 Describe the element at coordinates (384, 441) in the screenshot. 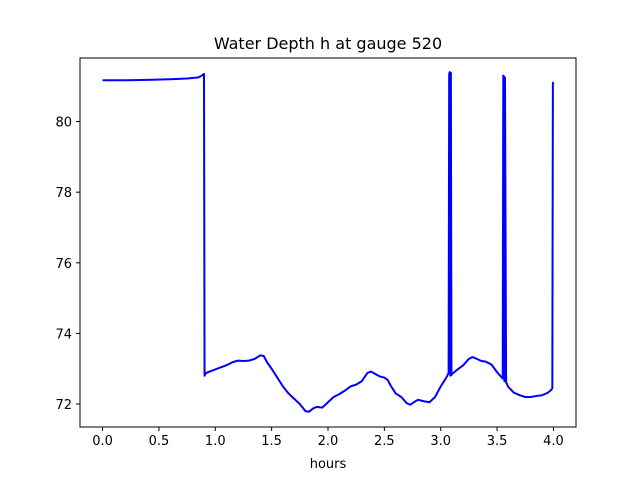

I see `x-tick-label: 2.5` at that location.